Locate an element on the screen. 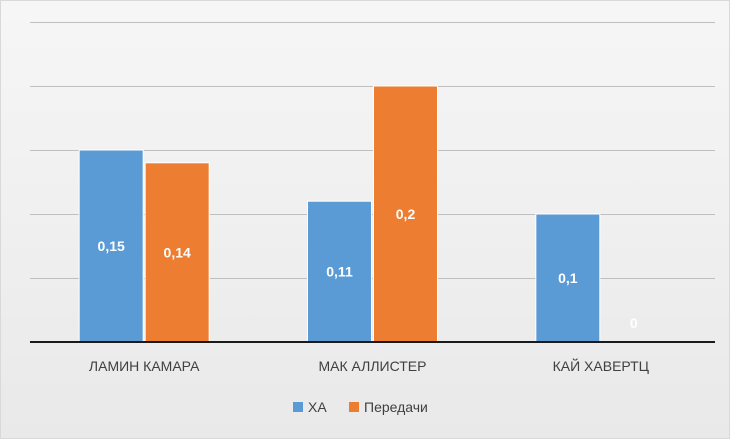 This screenshot has height=439, width=730. data-label: 0,15 is located at coordinates (111, 246).